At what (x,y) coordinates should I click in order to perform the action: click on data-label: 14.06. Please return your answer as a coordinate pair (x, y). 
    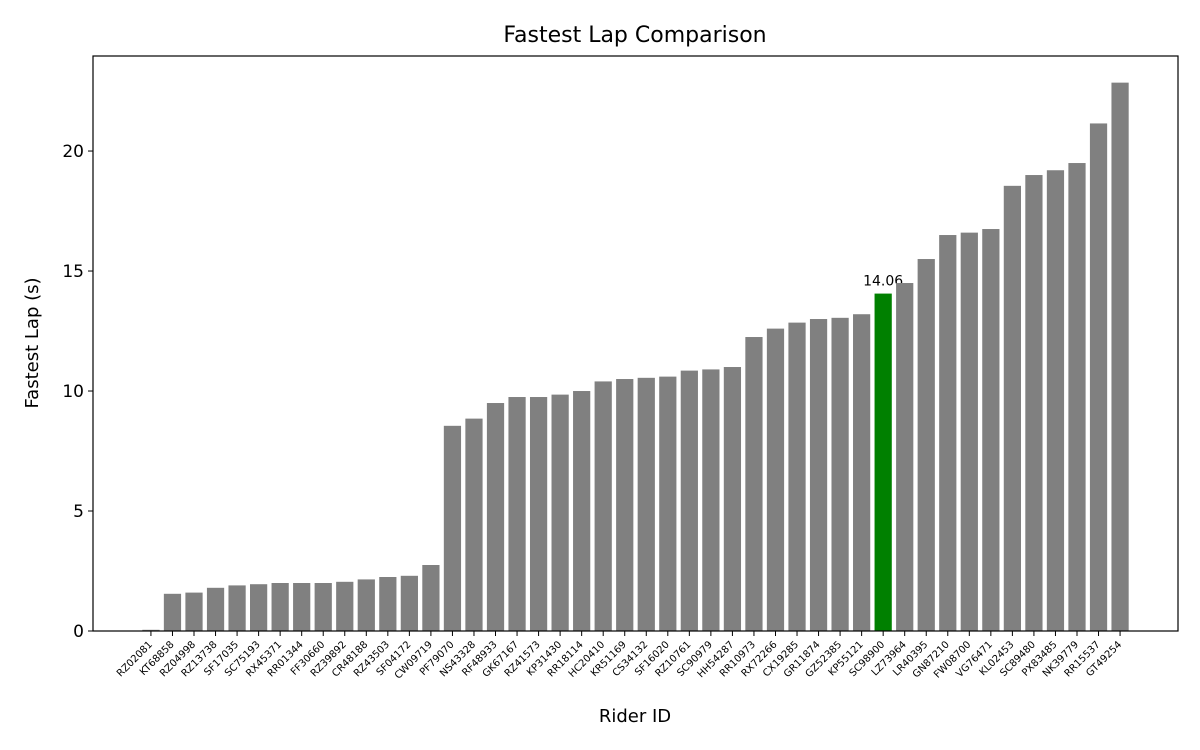
    Looking at the image, I should click on (883, 282).